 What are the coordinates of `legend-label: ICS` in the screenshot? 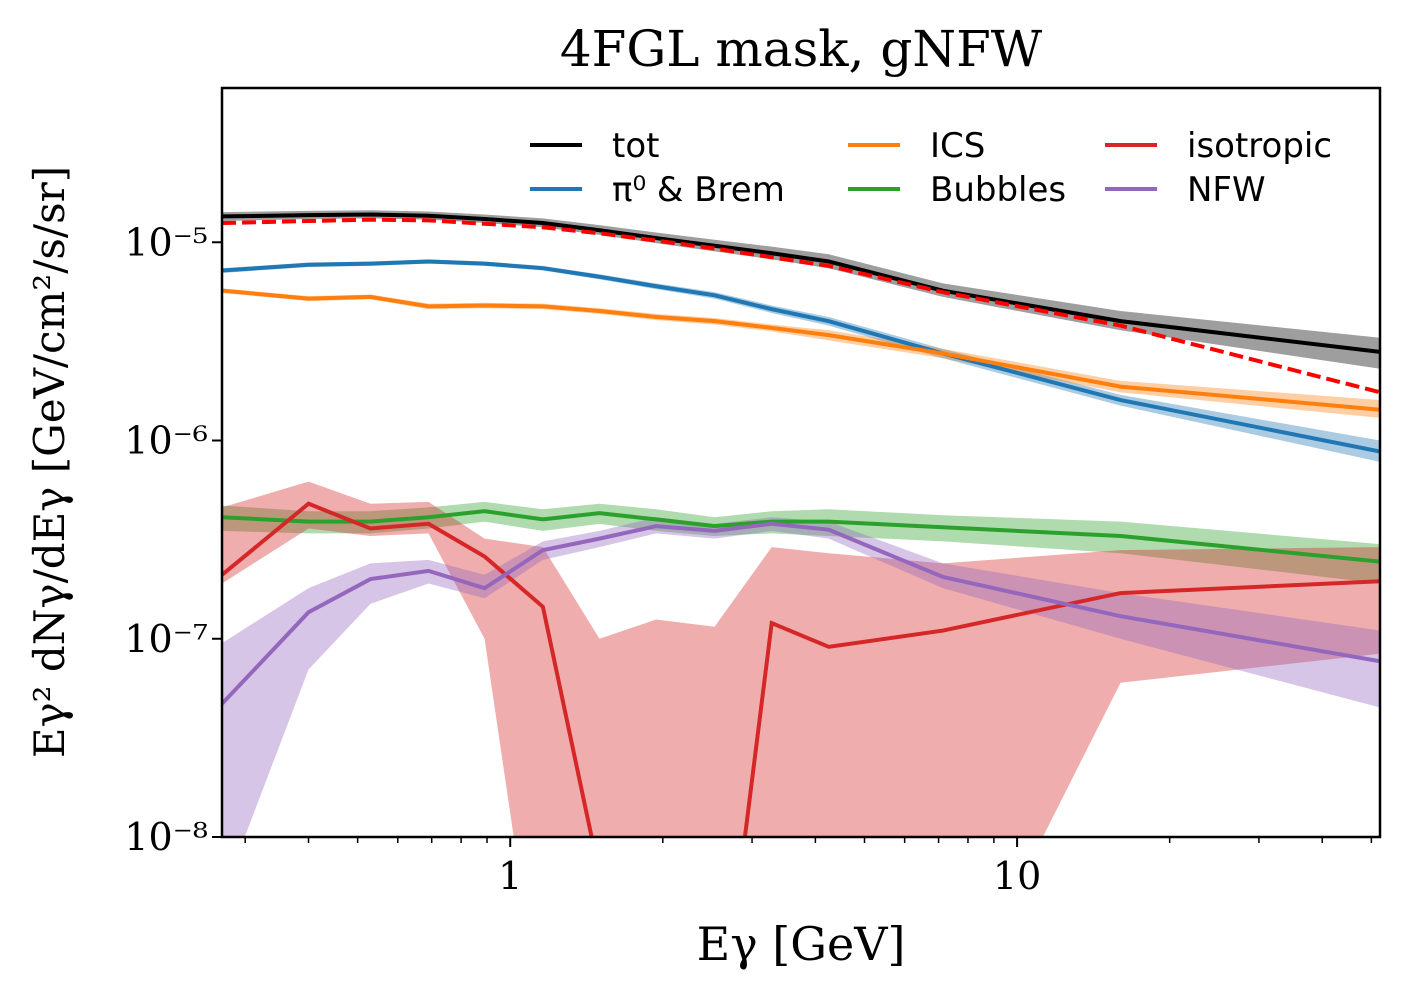 It's located at (957, 146).